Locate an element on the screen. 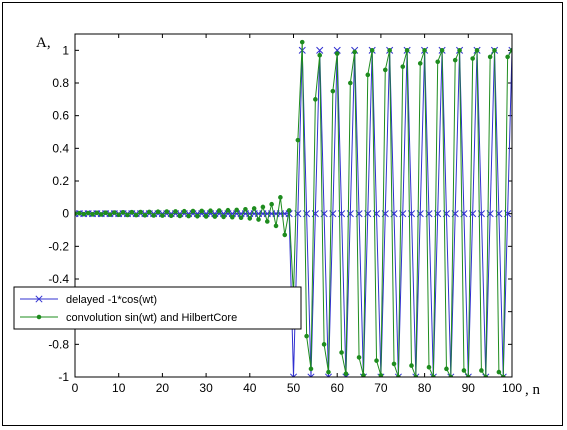 This screenshot has width=567, height=430. x-tick-label: 50 is located at coordinates (294, 388).